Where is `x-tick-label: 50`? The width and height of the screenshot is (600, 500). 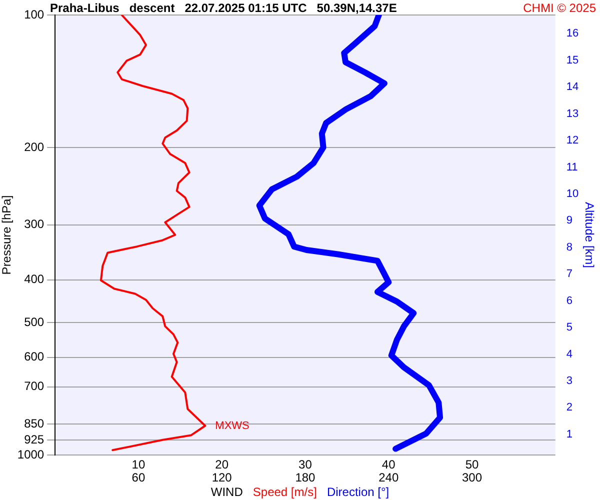 x-tick-label: 50 is located at coordinates (472, 464).